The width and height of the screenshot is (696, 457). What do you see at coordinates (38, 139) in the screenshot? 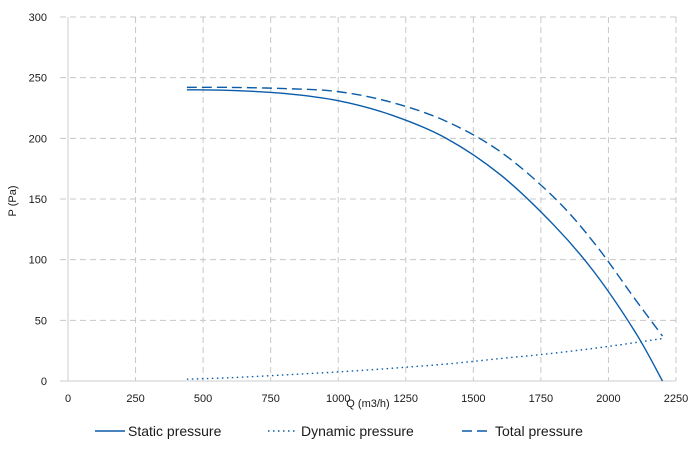
I see `y-tick-label: 200` at bounding box center [38, 139].